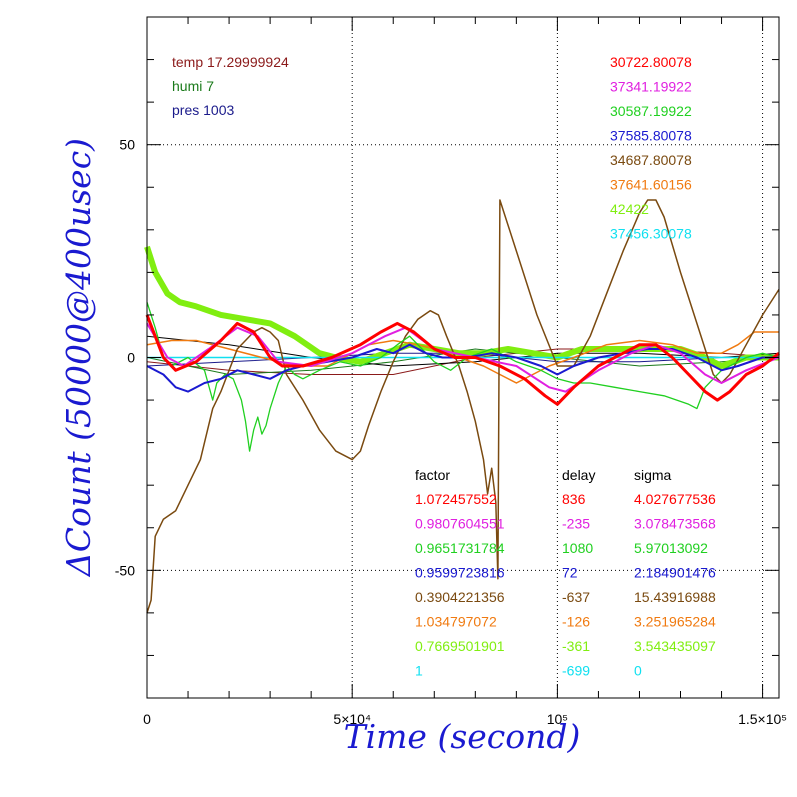  Describe the element at coordinates (432, 475) in the screenshot. I see `table-header: factor` at that location.